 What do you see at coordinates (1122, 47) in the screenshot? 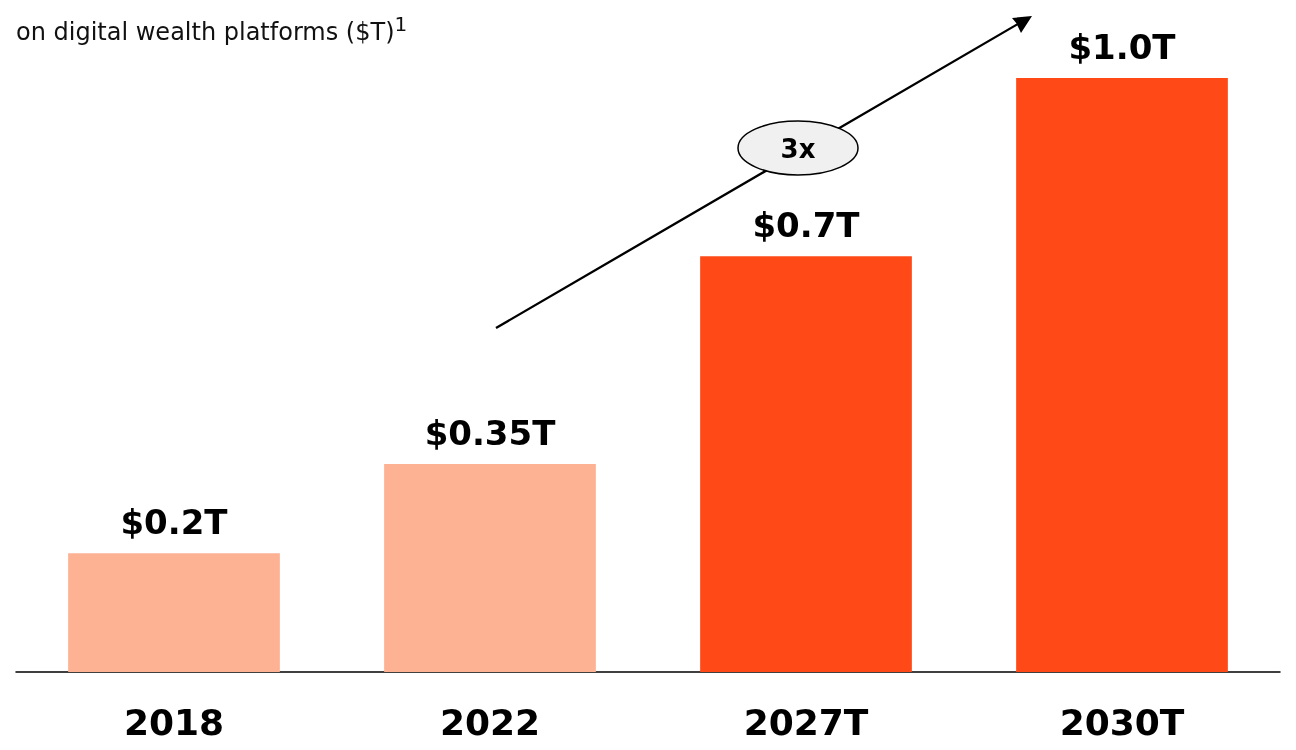
I see `data-label: $1.0T` at bounding box center [1122, 47].